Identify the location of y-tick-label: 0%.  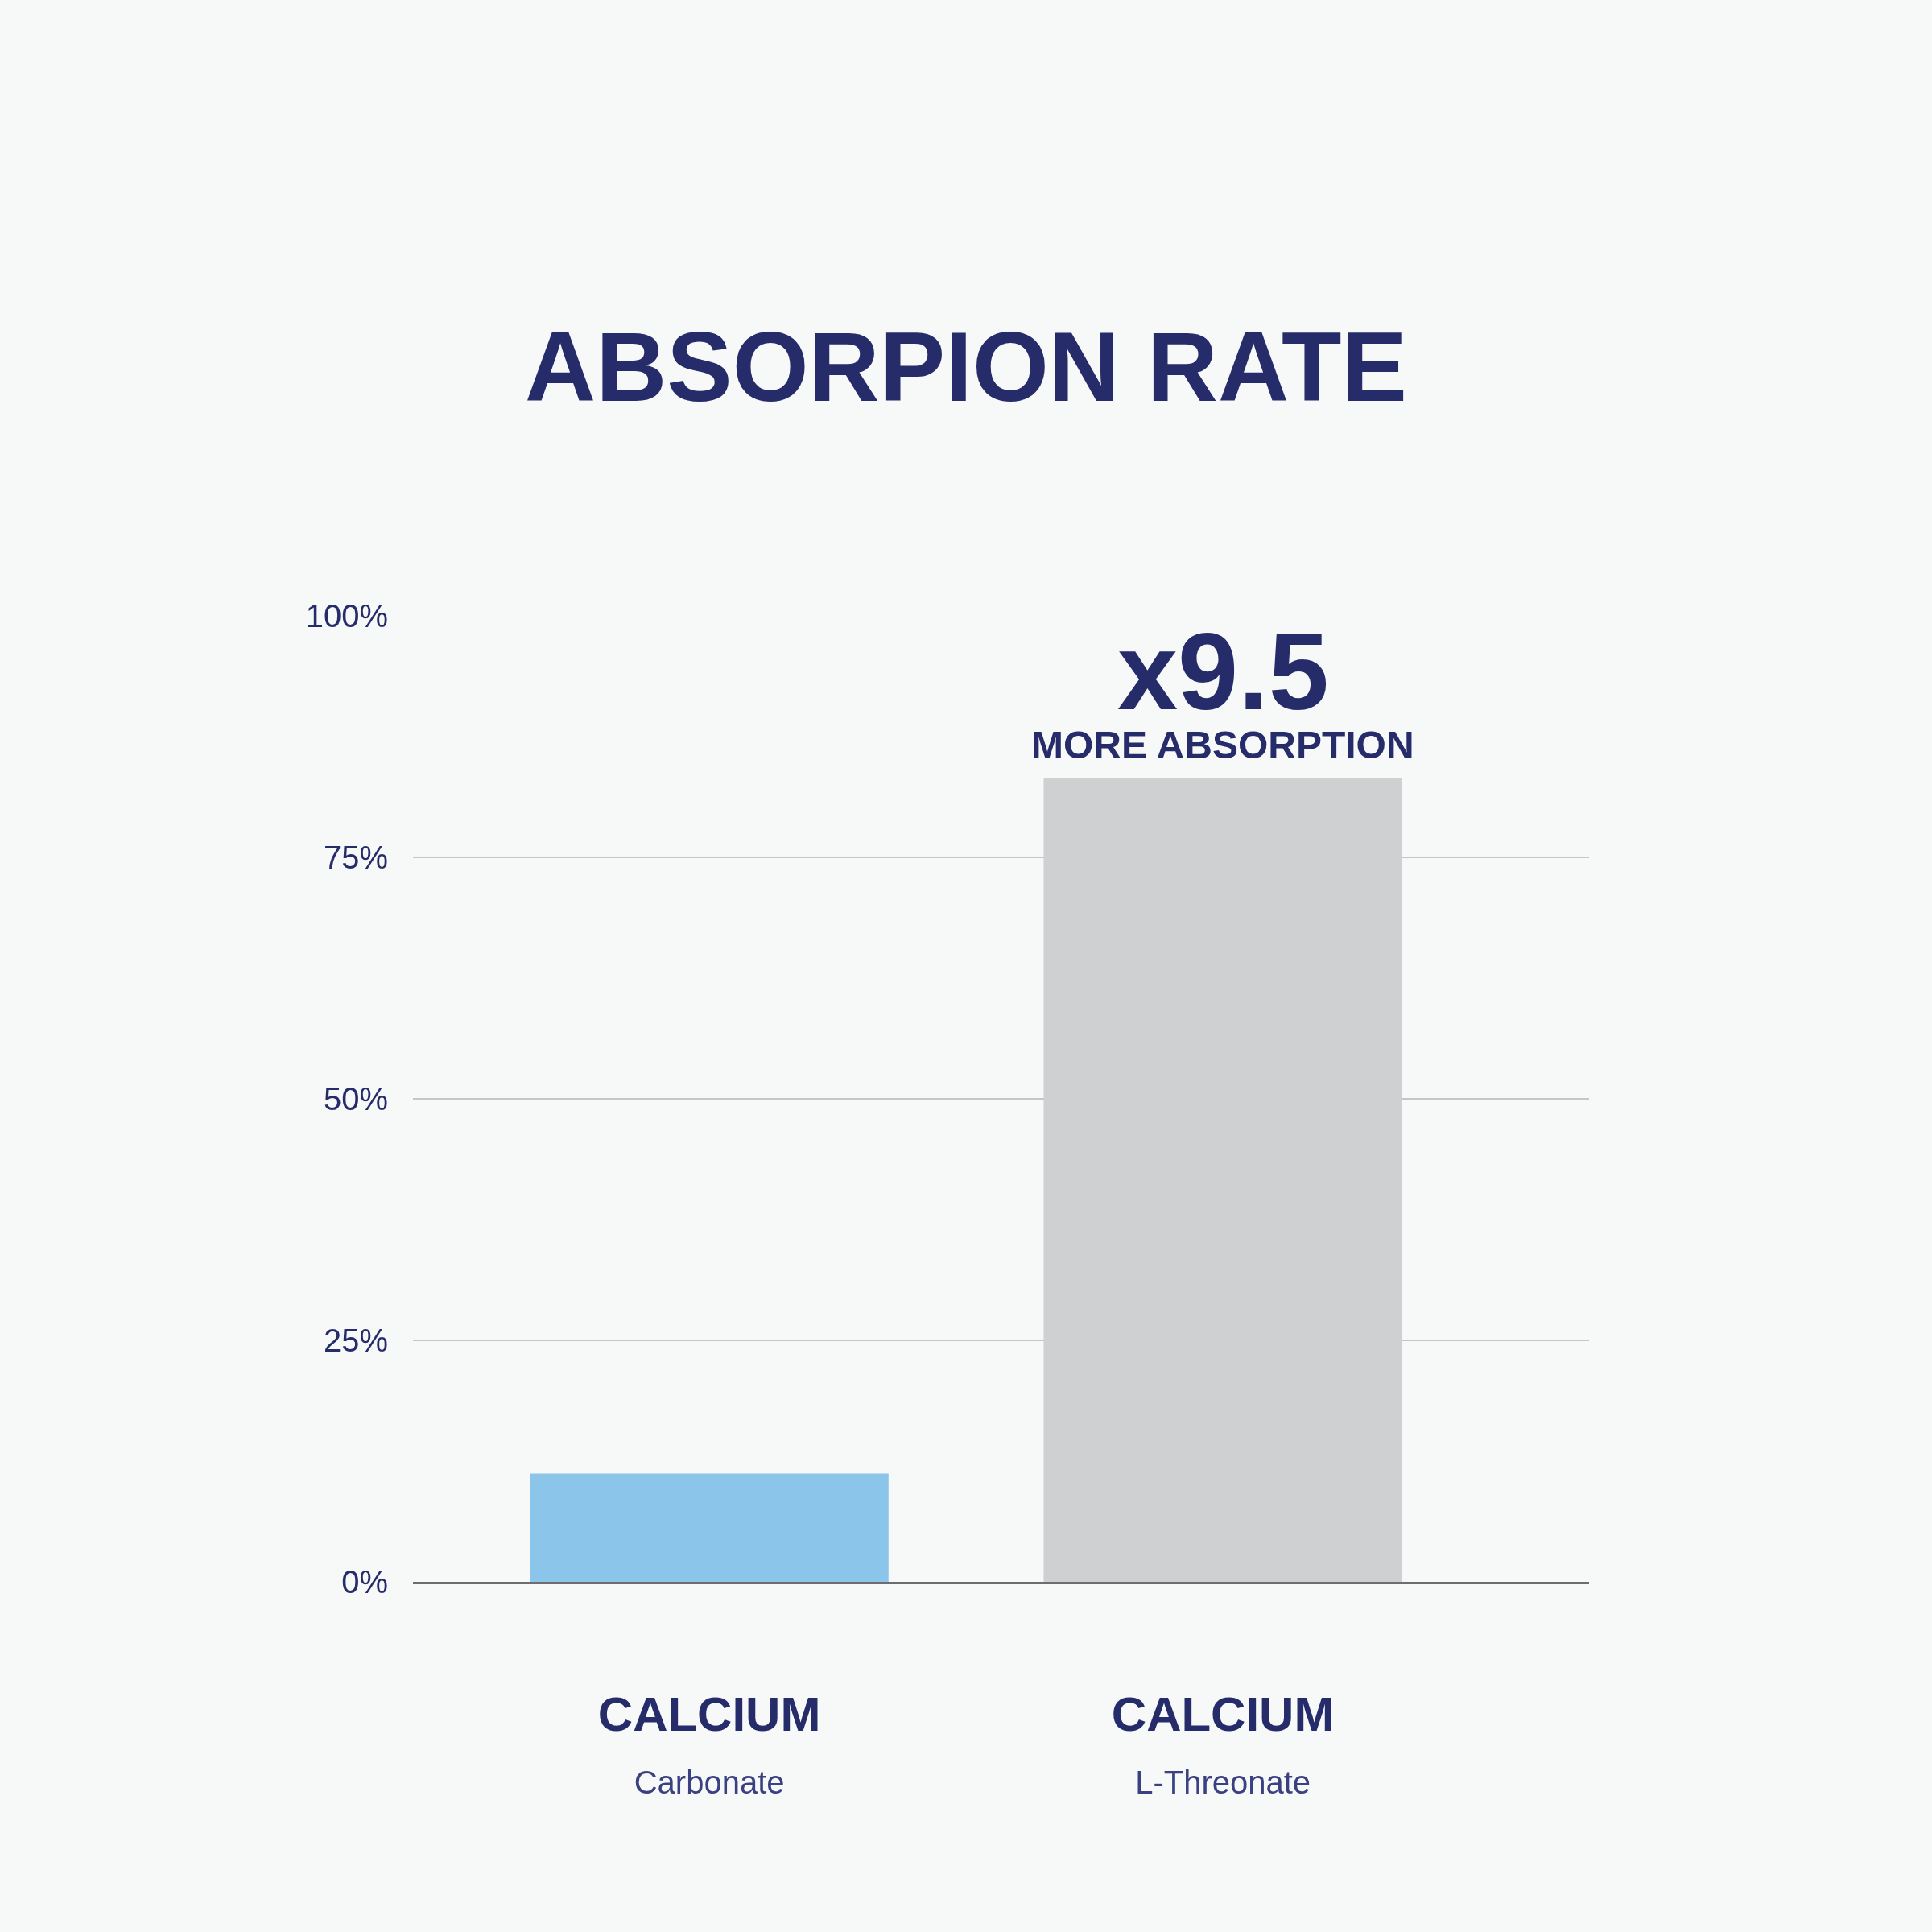
(364, 1582).